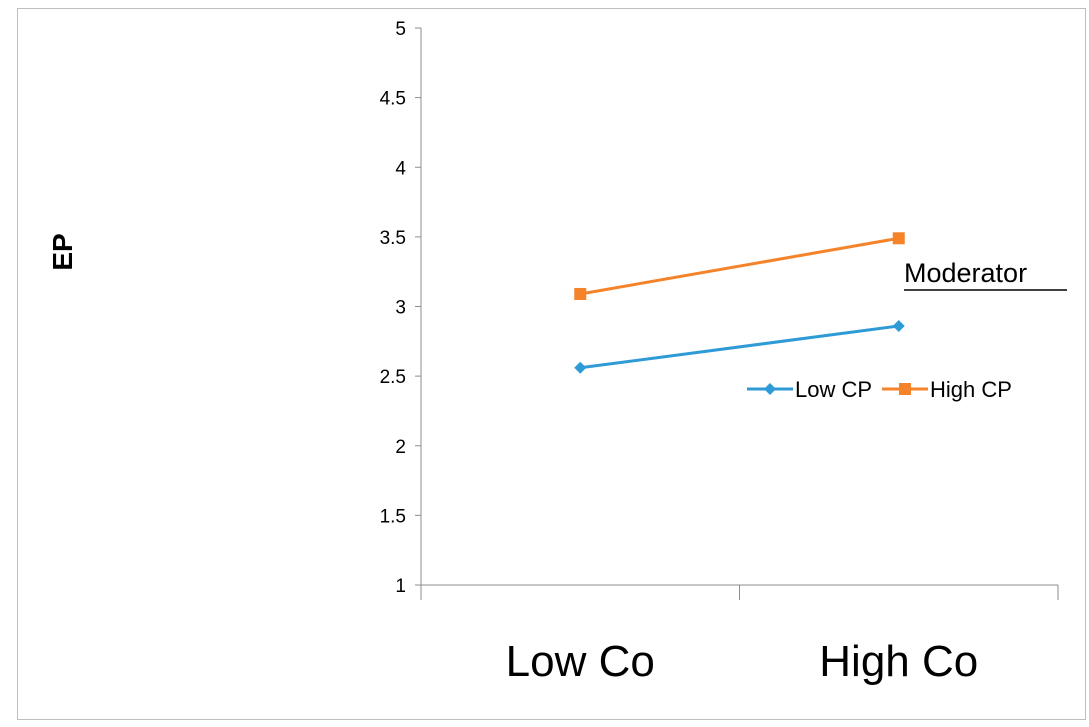 The height and width of the screenshot is (727, 1089). Describe the element at coordinates (393, 99) in the screenshot. I see `y-tick-label: 4.5` at that location.